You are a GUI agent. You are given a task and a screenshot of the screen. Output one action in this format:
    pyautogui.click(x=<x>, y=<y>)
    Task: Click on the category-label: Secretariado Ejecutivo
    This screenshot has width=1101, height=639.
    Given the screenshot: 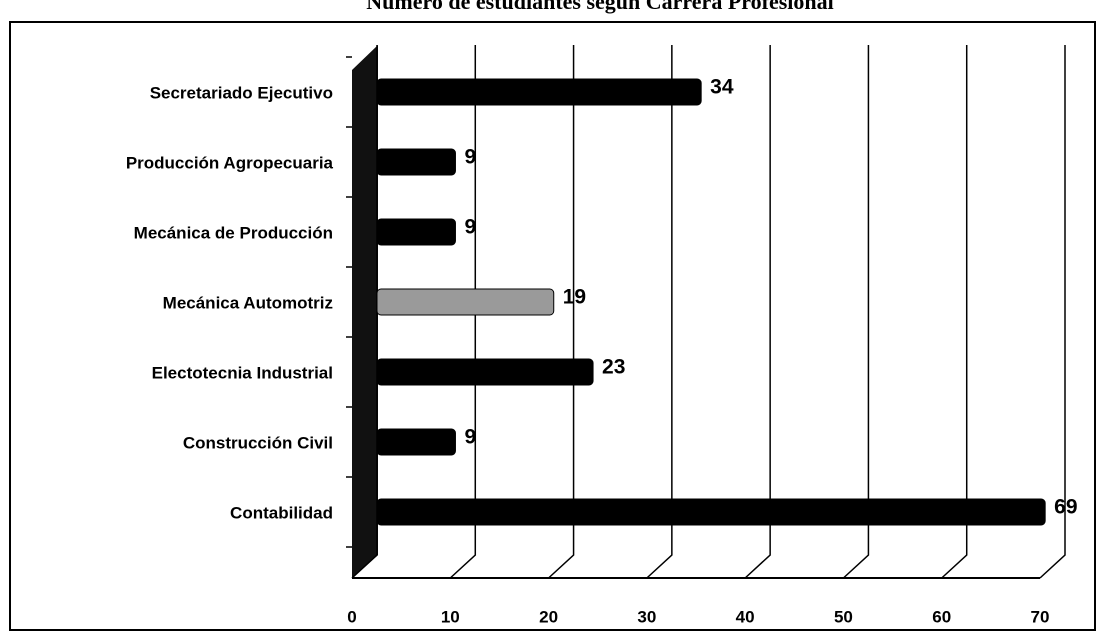 What is the action you would take?
    pyautogui.click(x=241, y=92)
    